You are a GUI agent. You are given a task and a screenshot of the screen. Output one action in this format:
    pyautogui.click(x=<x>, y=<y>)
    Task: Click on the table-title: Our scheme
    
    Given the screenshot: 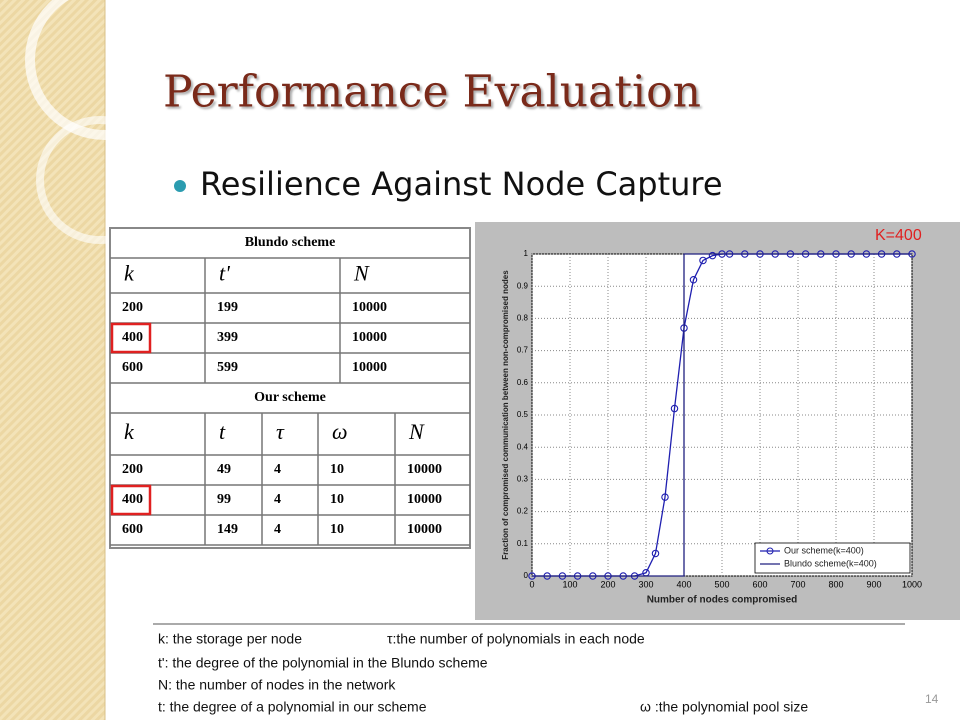 What is the action you would take?
    pyautogui.click(x=290, y=397)
    